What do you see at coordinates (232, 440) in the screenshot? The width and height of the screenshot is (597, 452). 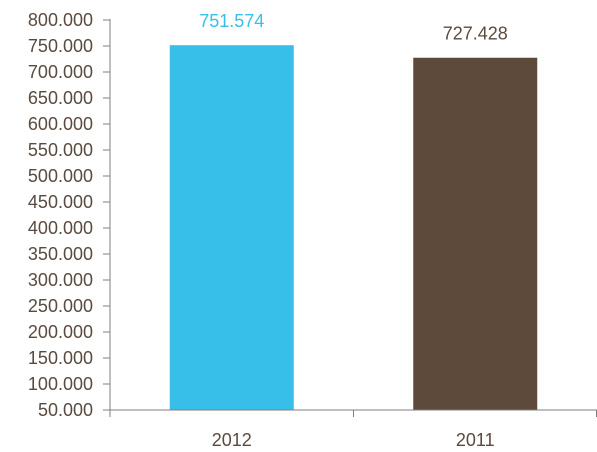 I see `x-tick-label: 2012` at bounding box center [232, 440].